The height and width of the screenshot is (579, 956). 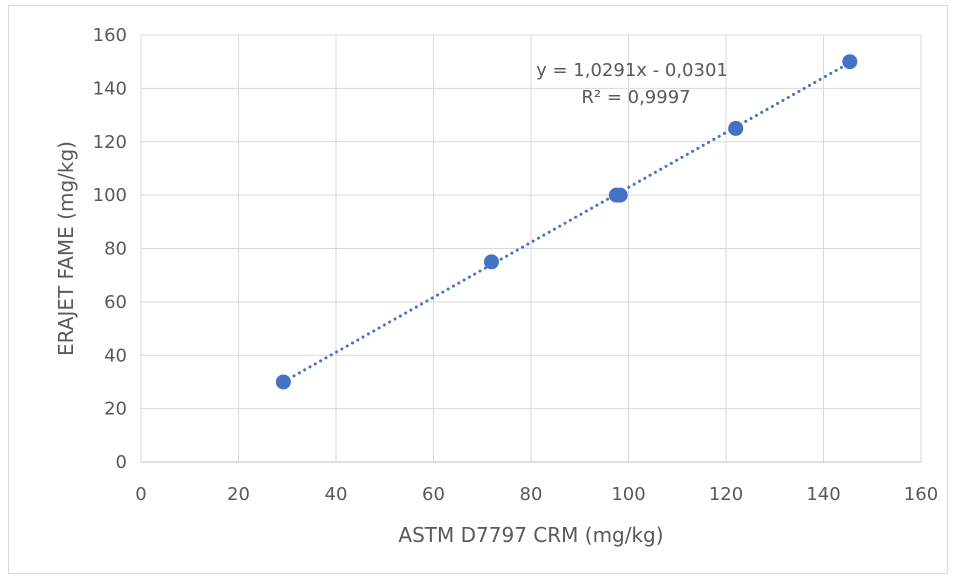 I want to click on trendline-equation: y = 1,0291x - 0,0301, so click(x=632, y=70).